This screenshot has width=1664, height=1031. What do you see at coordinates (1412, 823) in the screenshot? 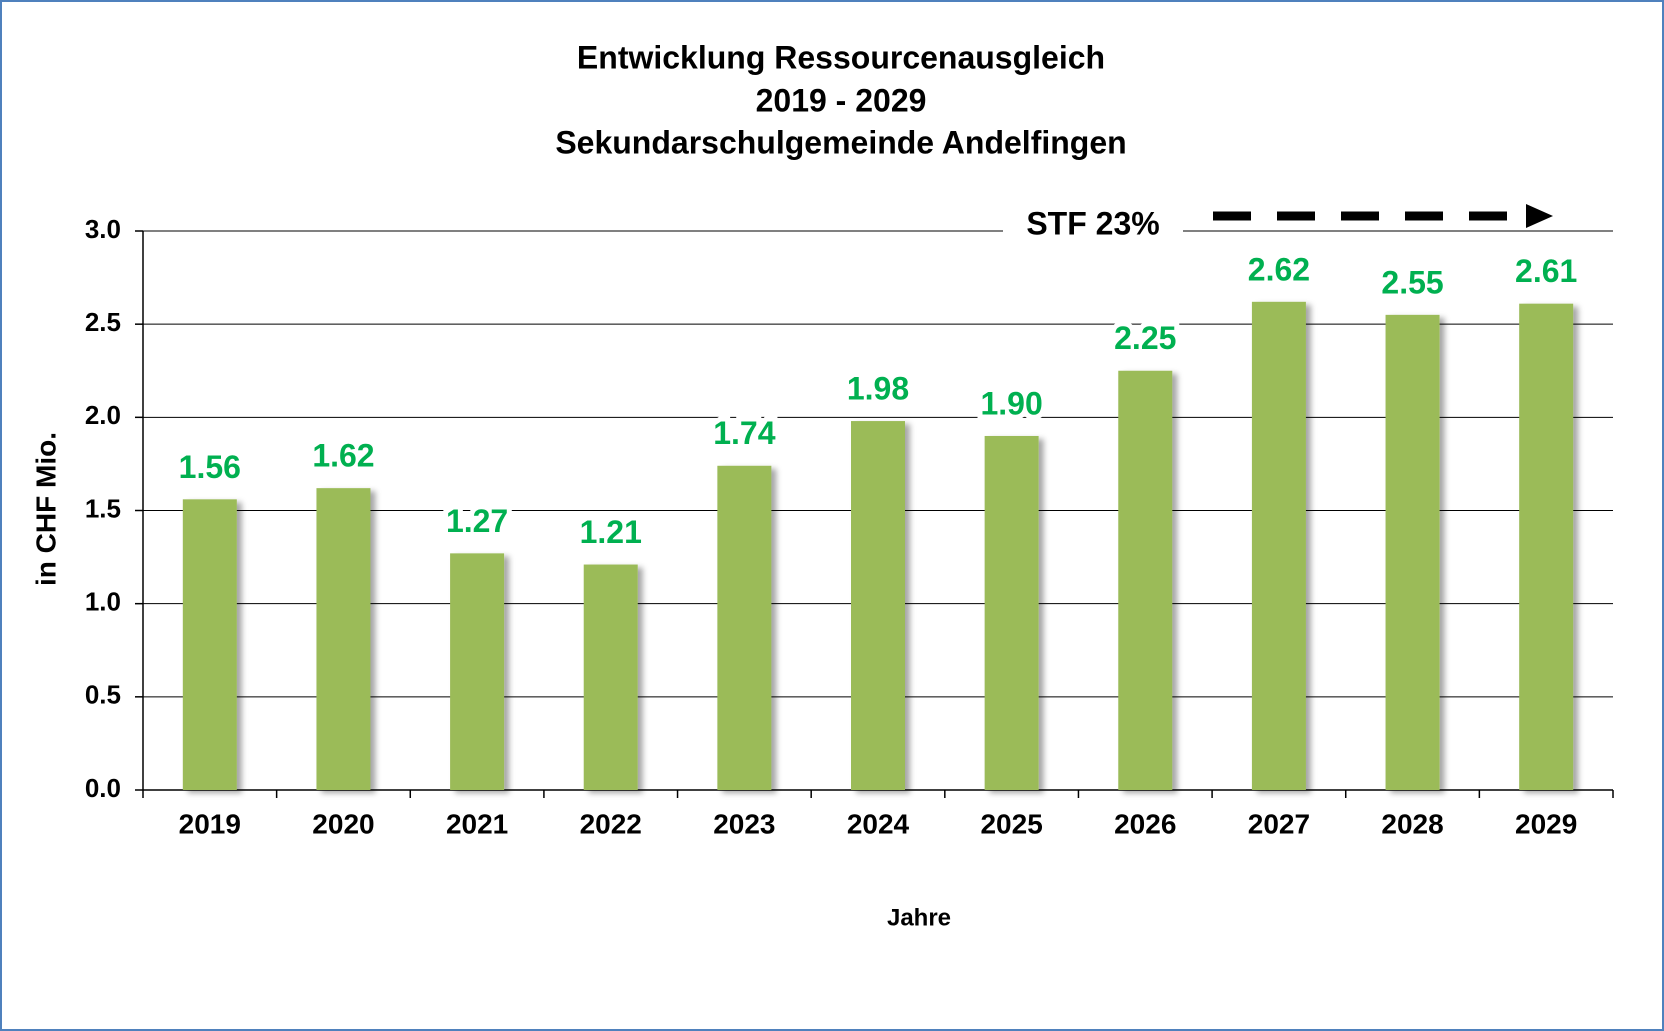
I see `x-tick-label: 2028` at bounding box center [1412, 823].